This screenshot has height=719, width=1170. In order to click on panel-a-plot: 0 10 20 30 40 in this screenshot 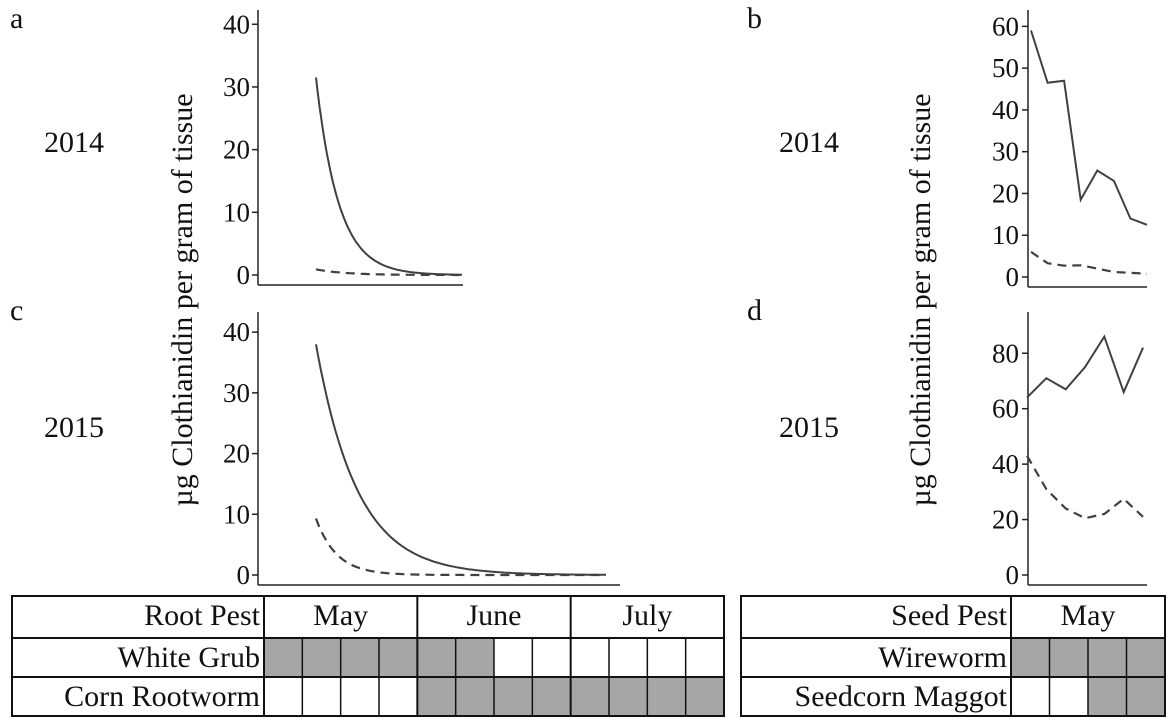, I will do `click(343, 149)`.